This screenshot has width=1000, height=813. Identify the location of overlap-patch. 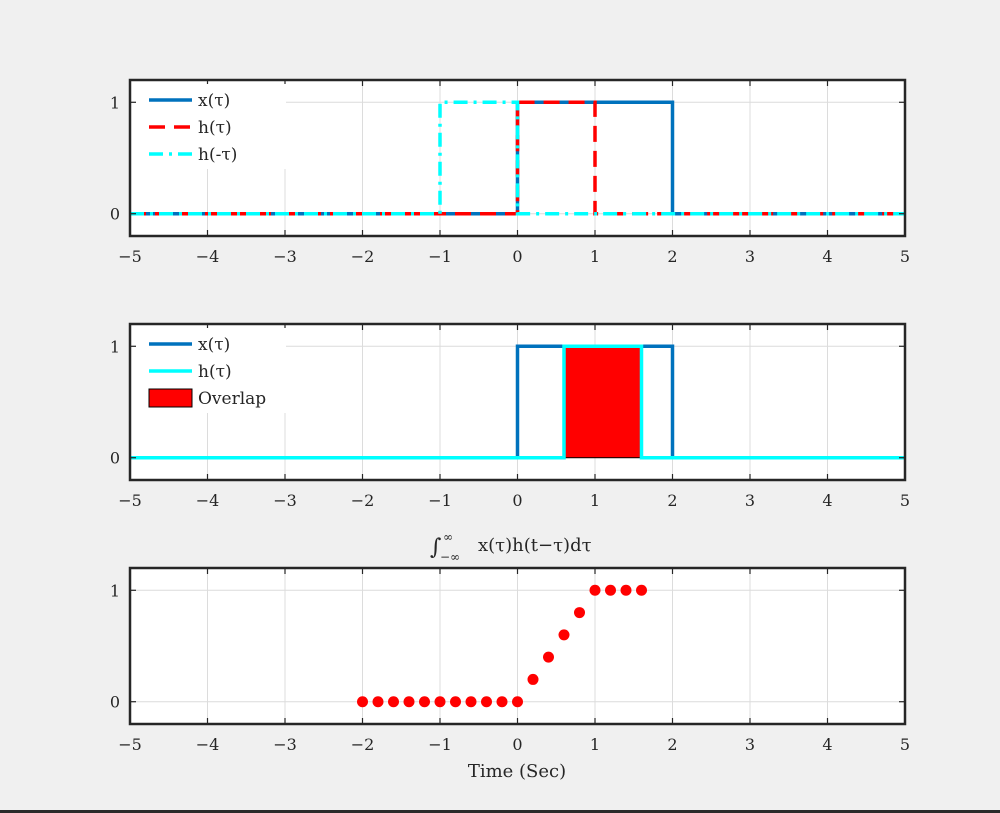
(602, 402).